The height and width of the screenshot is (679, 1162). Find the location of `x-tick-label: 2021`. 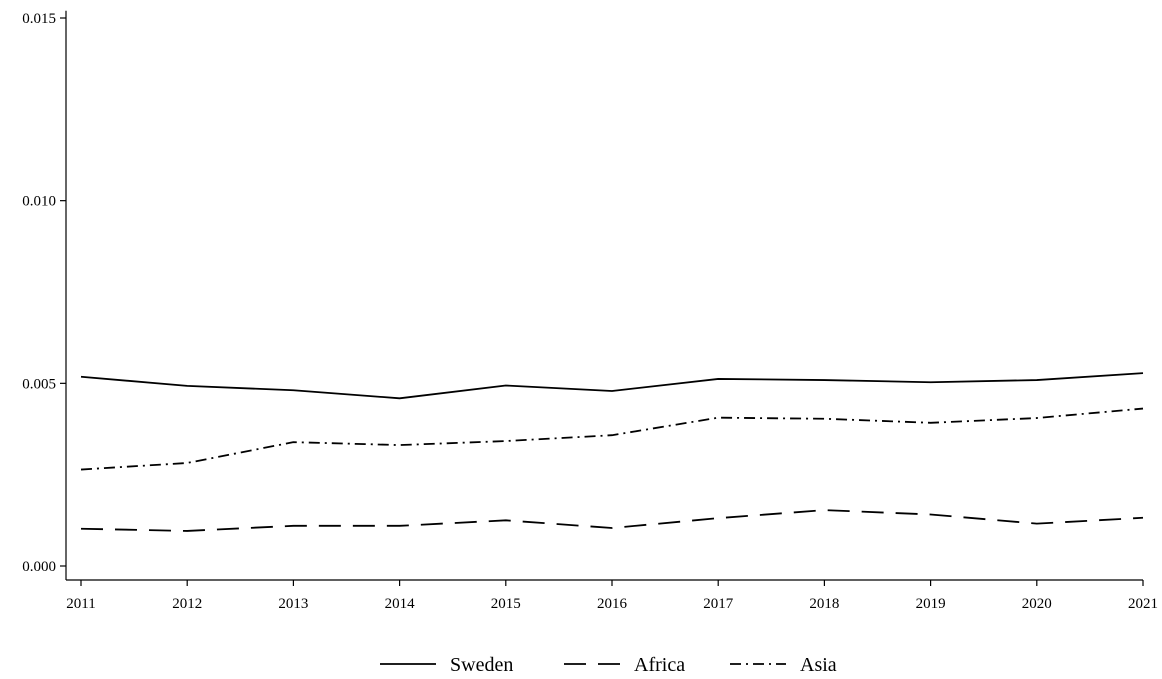

x-tick-label: 2021 is located at coordinates (1143, 604).